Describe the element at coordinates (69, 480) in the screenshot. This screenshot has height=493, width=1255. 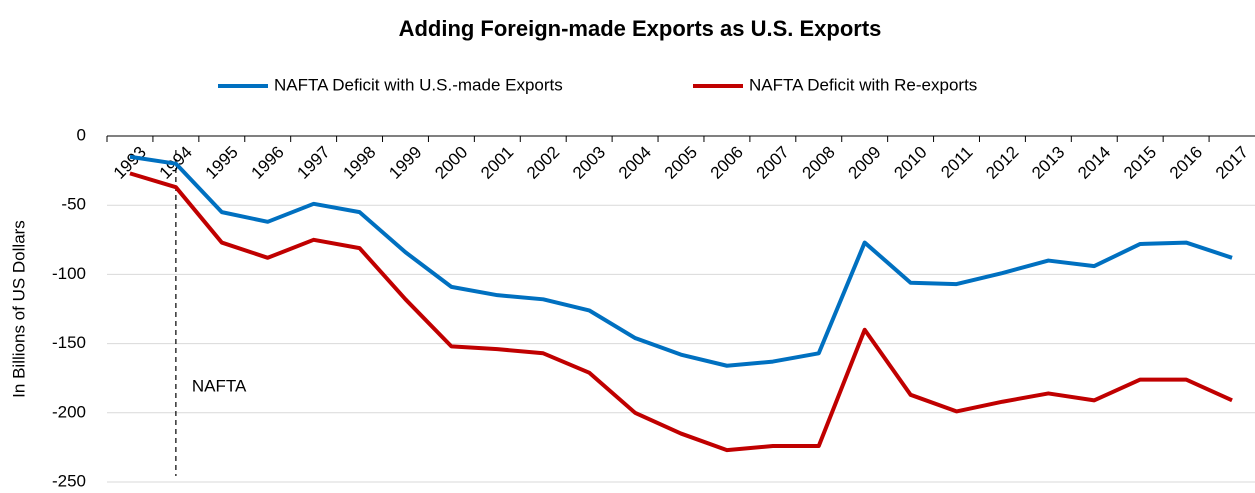
I see `y-tick-label: -250` at that location.